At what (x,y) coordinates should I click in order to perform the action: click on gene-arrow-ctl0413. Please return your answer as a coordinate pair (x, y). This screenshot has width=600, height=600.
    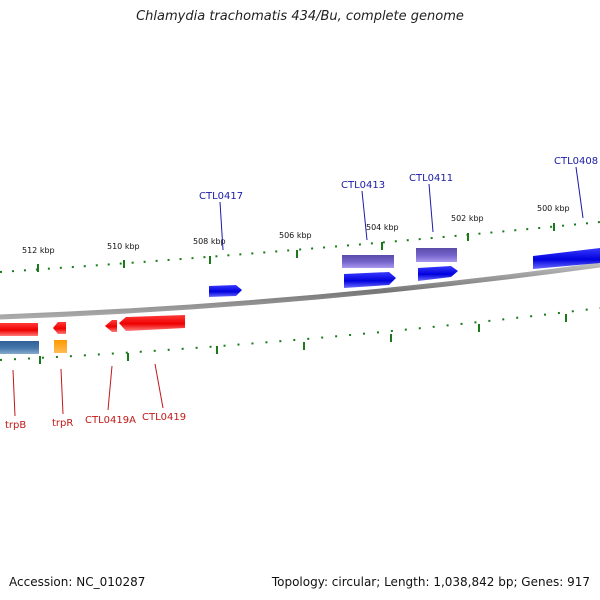
    Looking at the image, I should click on (370, 280).